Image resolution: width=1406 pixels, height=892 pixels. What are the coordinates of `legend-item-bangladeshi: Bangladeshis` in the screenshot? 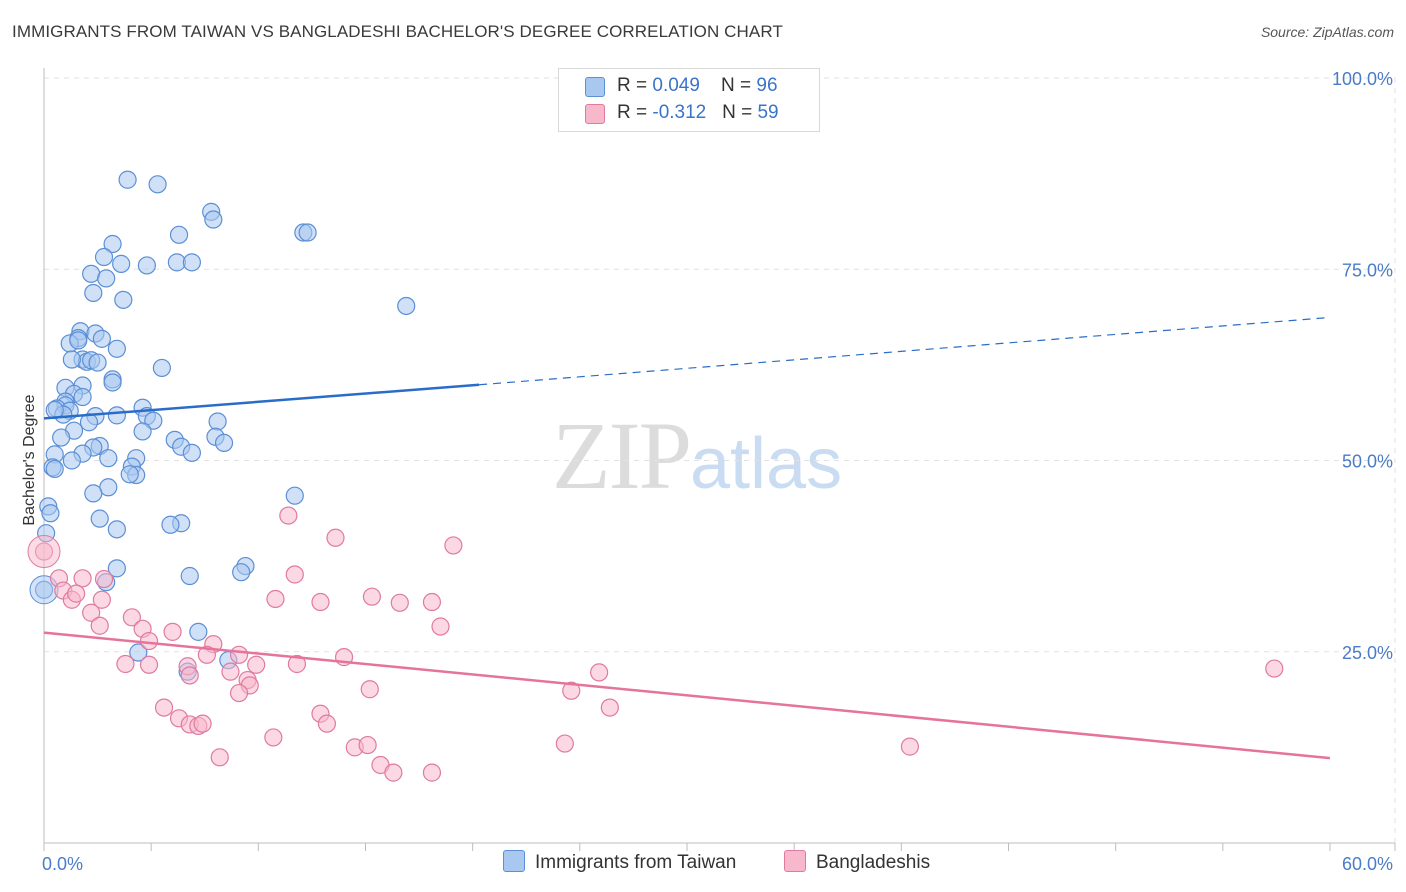 It's located at (857, 862).